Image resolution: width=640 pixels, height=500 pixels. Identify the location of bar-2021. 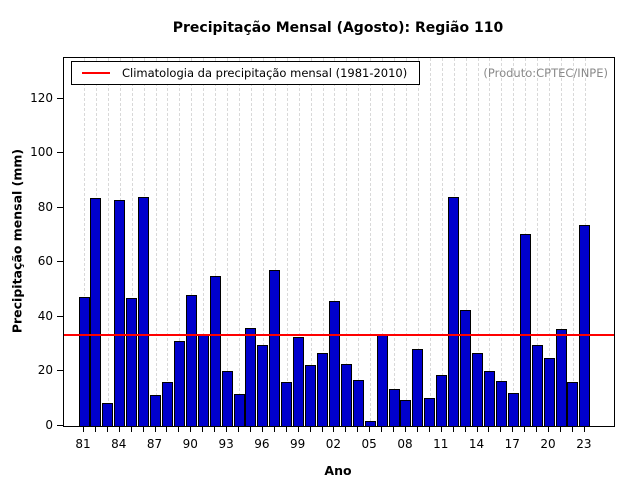
(561, 377).